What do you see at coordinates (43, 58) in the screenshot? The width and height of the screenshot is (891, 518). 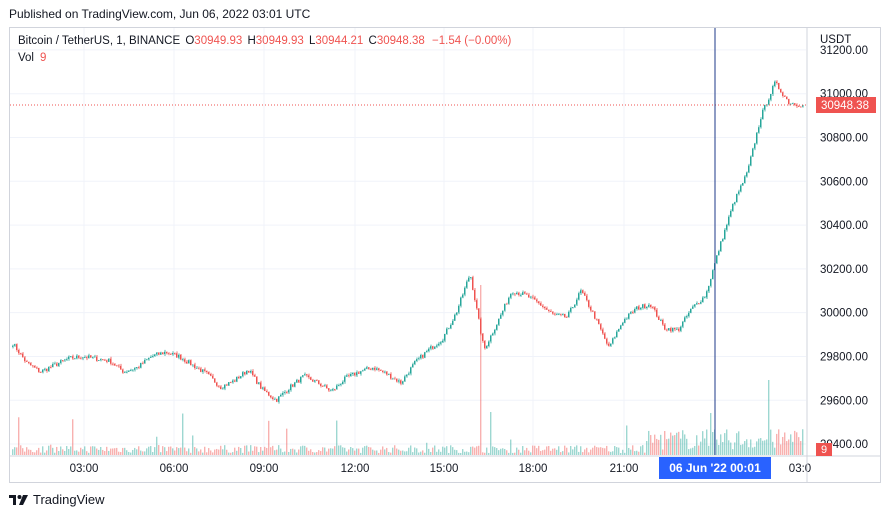 I see `volume-value: 9` at bounding box center [43, 58].